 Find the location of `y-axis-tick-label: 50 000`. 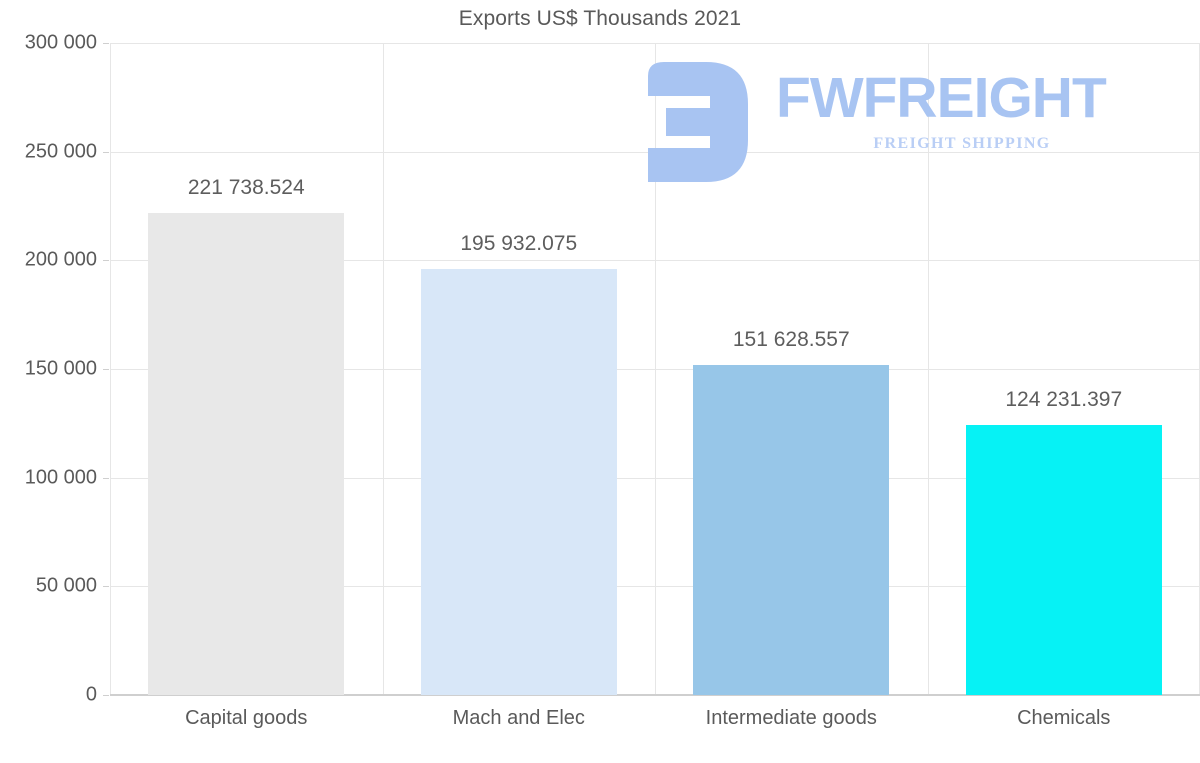

y-axis-tick-label: 50 000 is located at coordinates (66, 585).